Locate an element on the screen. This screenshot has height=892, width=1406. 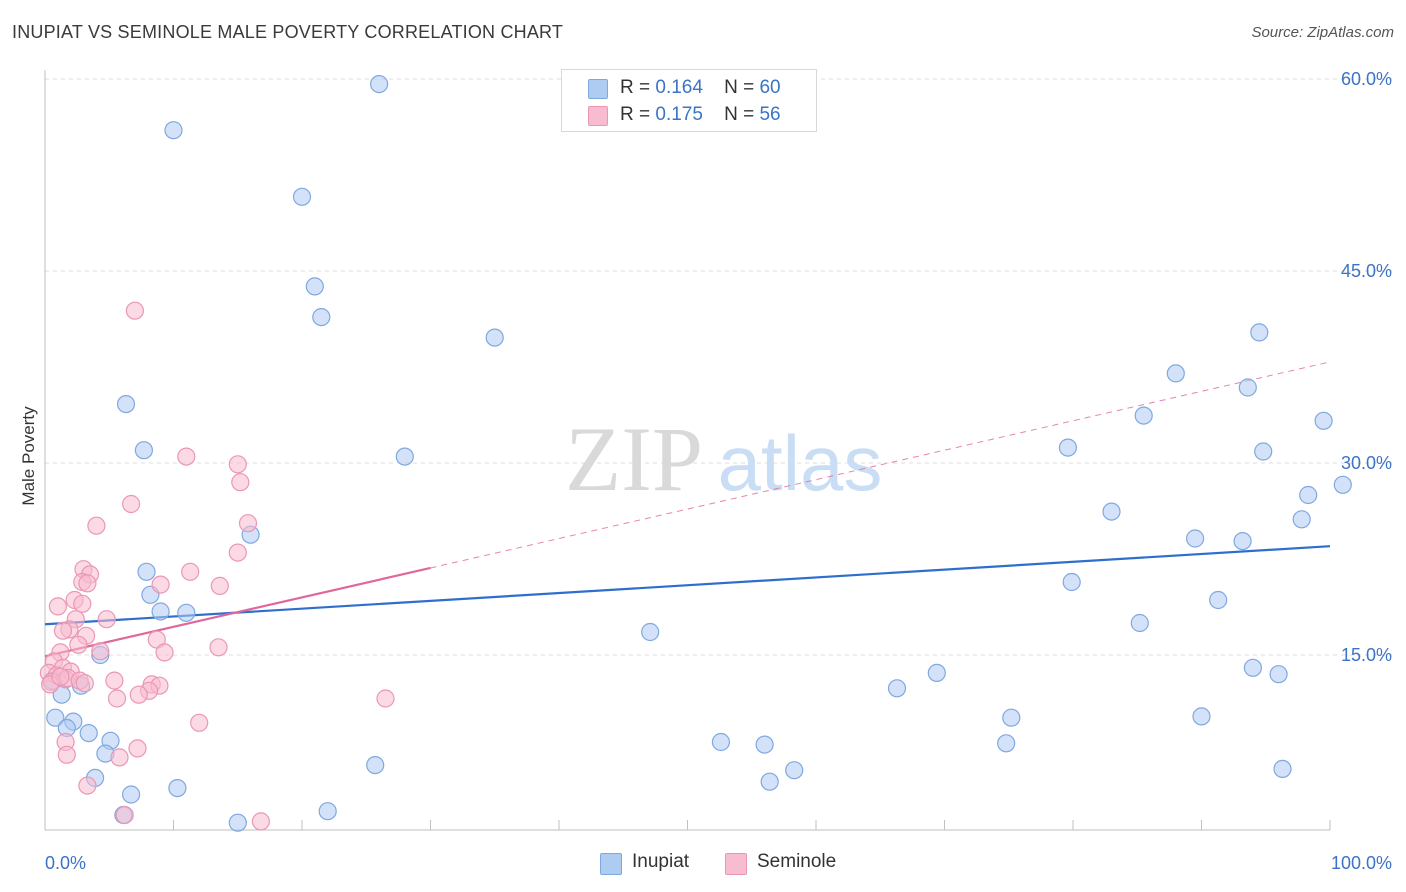
y-tick-label: 15.0% is located at coordinates (1366, 655).